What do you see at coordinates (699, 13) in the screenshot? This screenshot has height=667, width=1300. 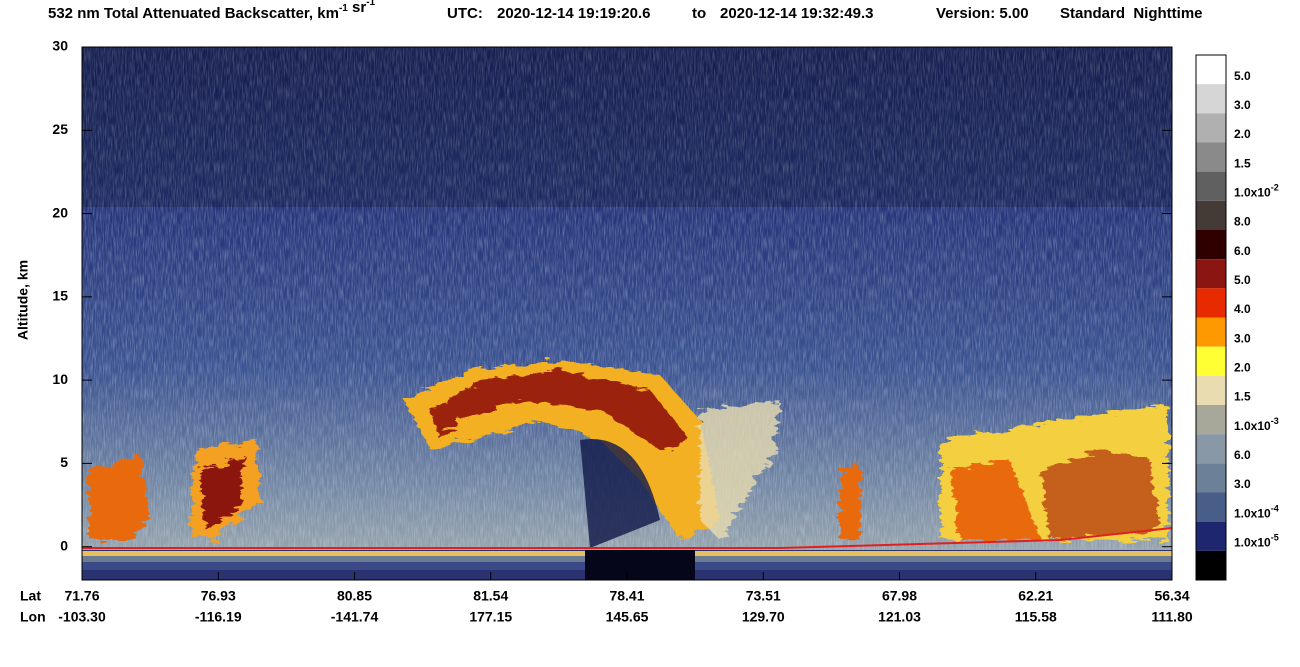 I see `to-label: to` at bounding box center [699, 13].